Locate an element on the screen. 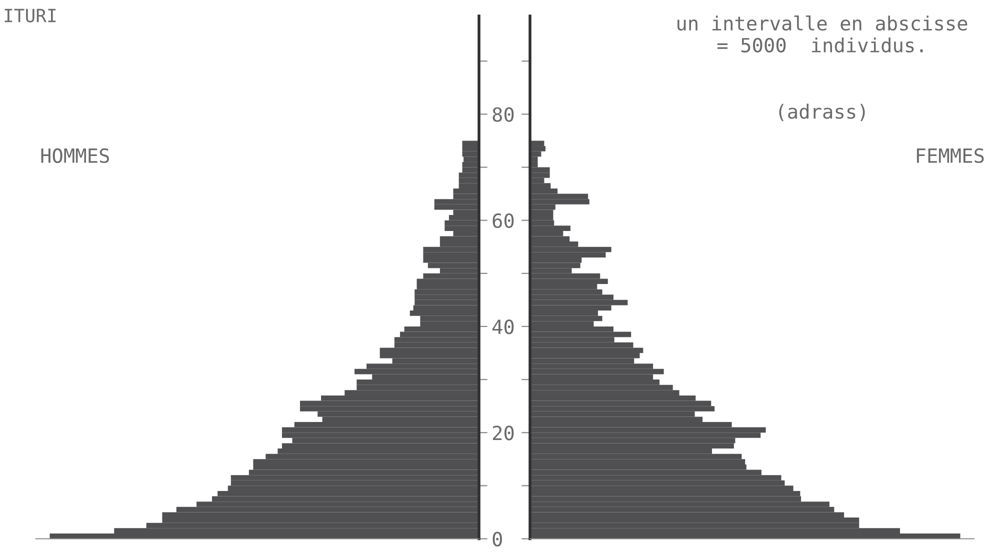 Image resolution: width=1000 pixels, height=552 pixels. annotation: HOMMES is located at coordinates (75, 156).